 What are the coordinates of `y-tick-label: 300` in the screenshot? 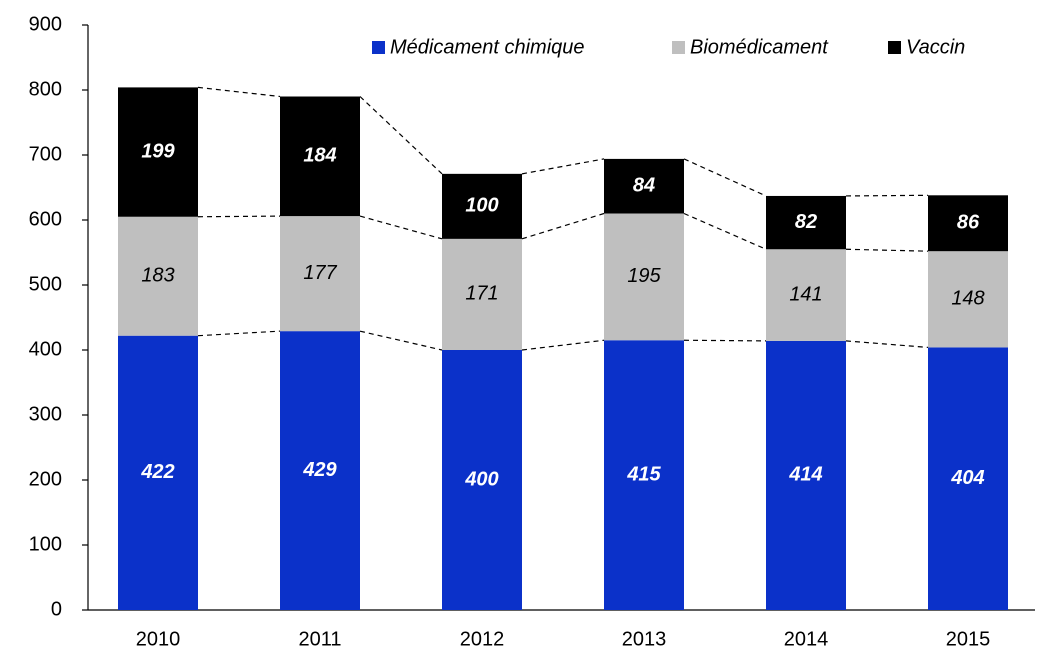 It's located at (45, 414).